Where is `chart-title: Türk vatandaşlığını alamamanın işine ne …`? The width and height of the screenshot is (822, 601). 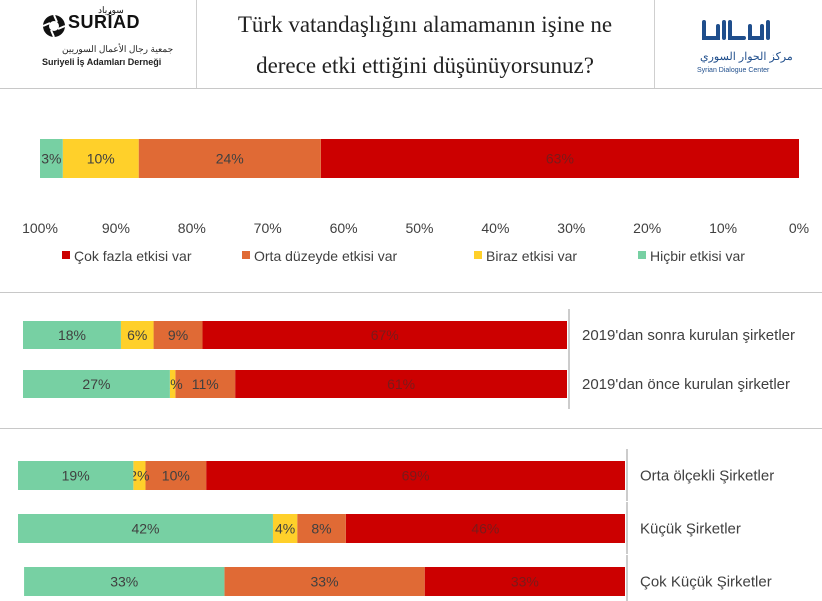 chart-title: Türk vatandaşlığını alamamanın işine ne … is located at coordinates (425, 45).